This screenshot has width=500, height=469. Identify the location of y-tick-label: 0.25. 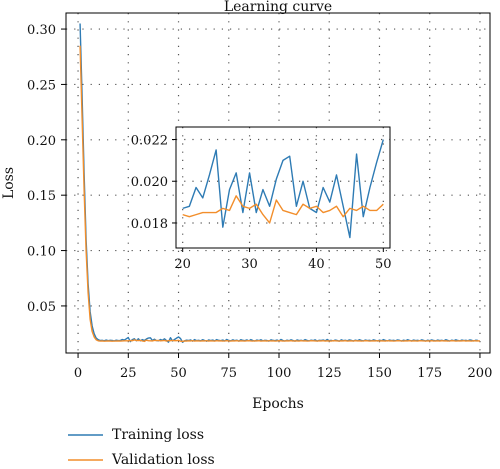
(41, 85).